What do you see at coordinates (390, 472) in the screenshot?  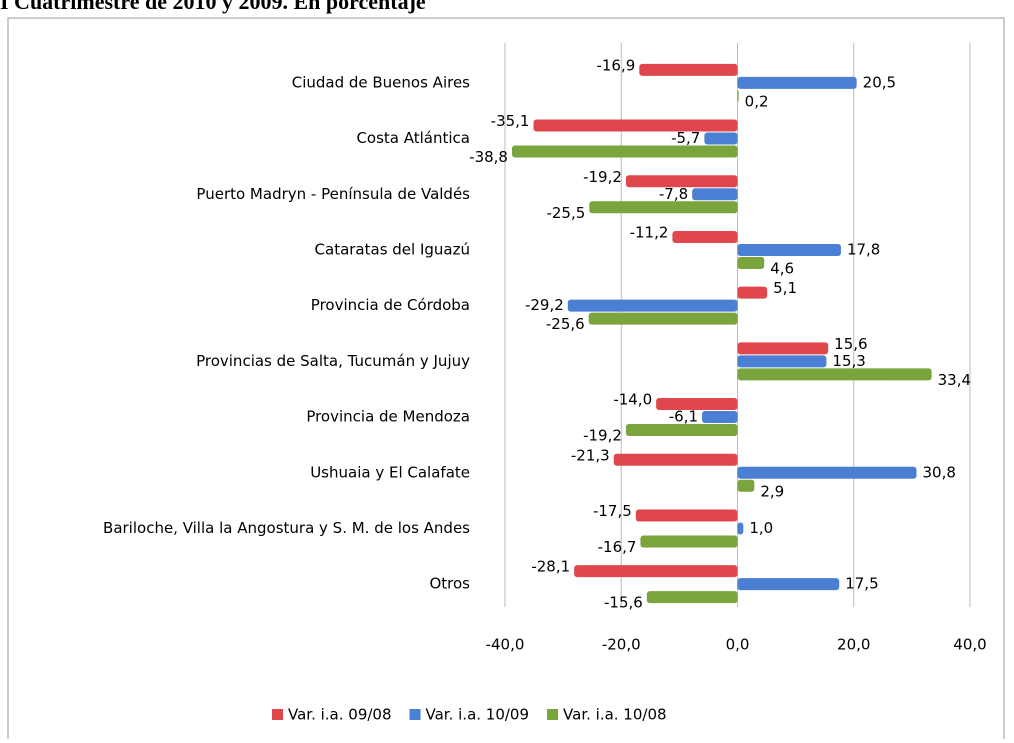 I see `category-label: Ushuaia y El Calafate` at bounding box center [390, 472].